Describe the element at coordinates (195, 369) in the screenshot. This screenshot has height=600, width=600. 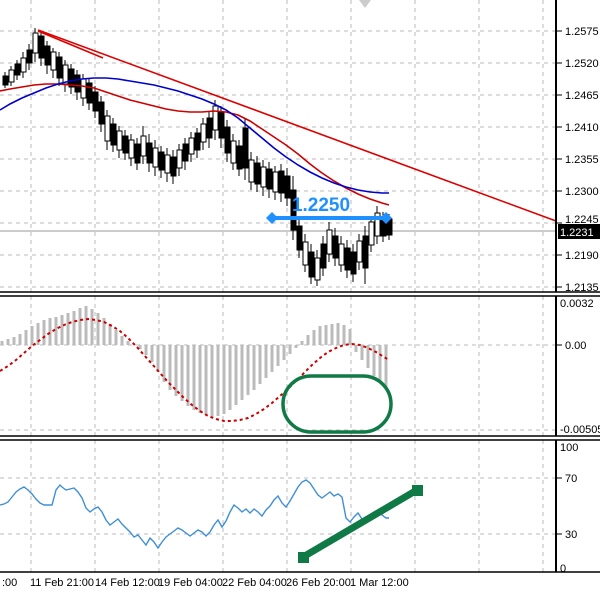
I see `macd-signal-line` at that location.